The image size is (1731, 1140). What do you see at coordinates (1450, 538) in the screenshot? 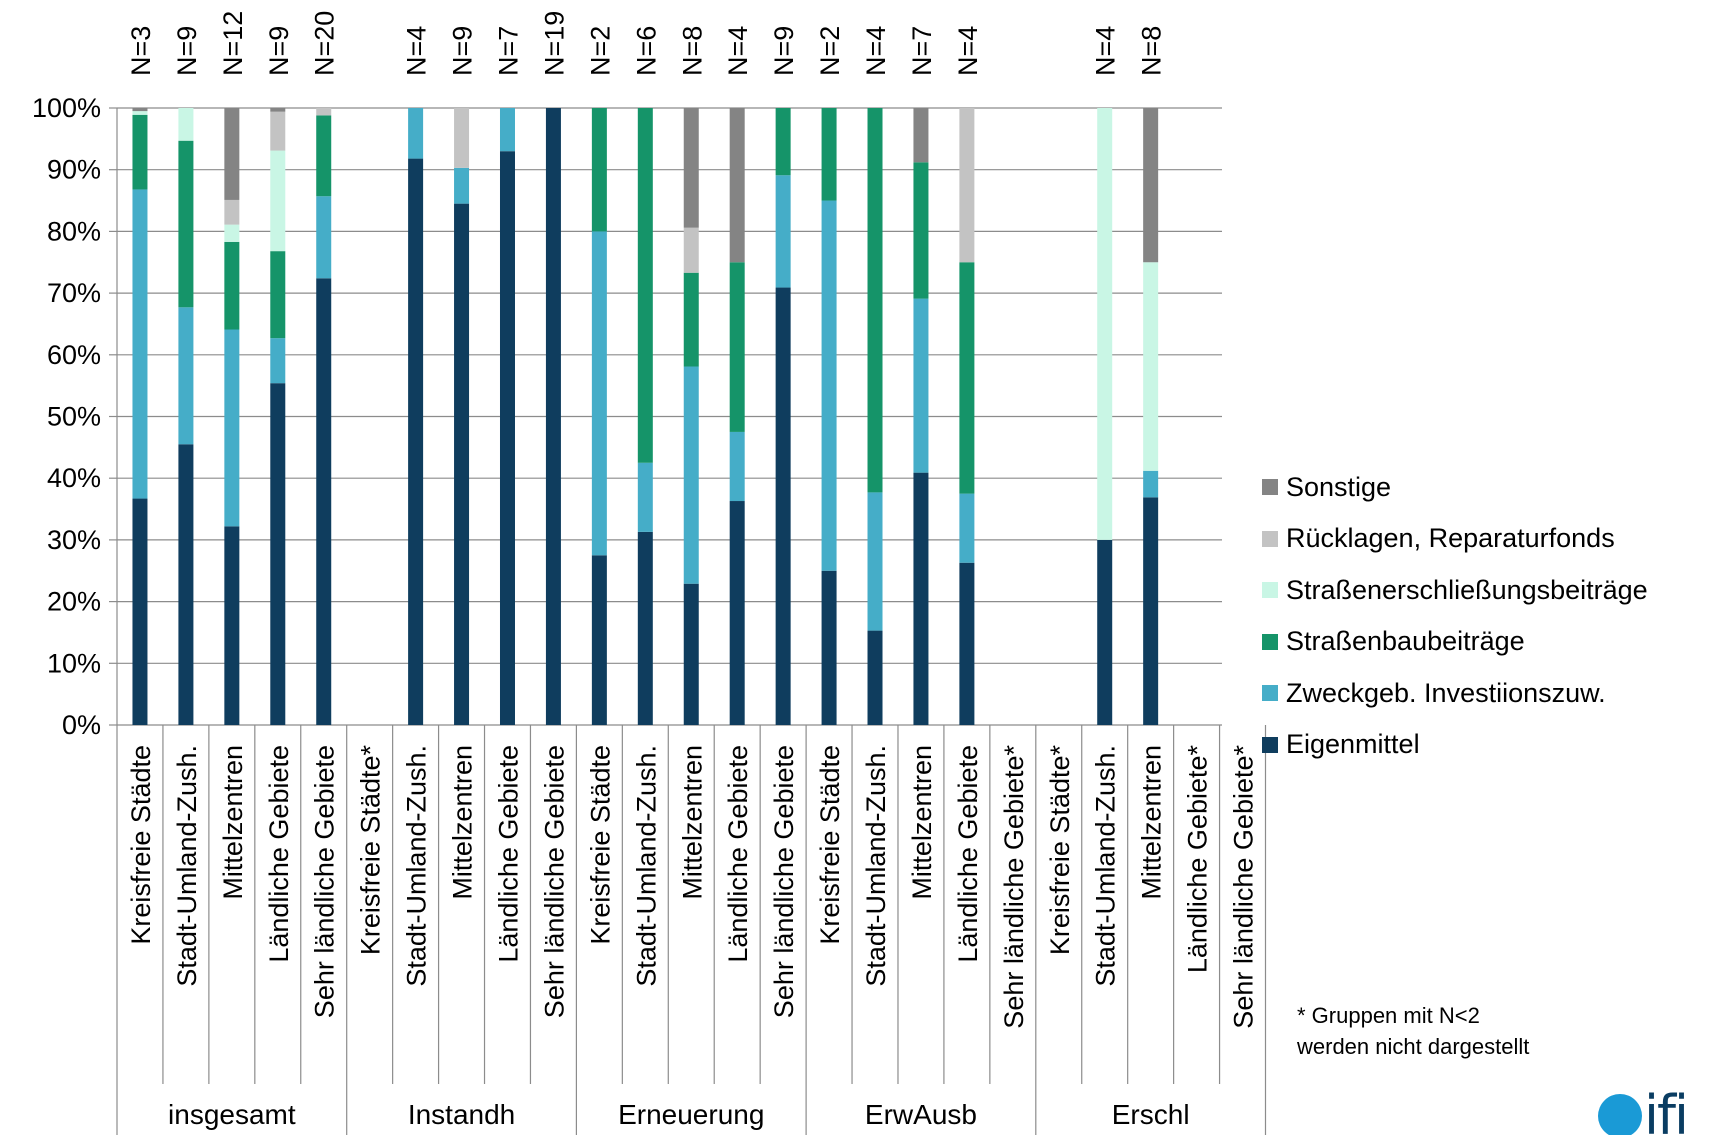
I see `legend-label: Rücklagen, Reparaturfonds` at bounding box center [1450, 538].